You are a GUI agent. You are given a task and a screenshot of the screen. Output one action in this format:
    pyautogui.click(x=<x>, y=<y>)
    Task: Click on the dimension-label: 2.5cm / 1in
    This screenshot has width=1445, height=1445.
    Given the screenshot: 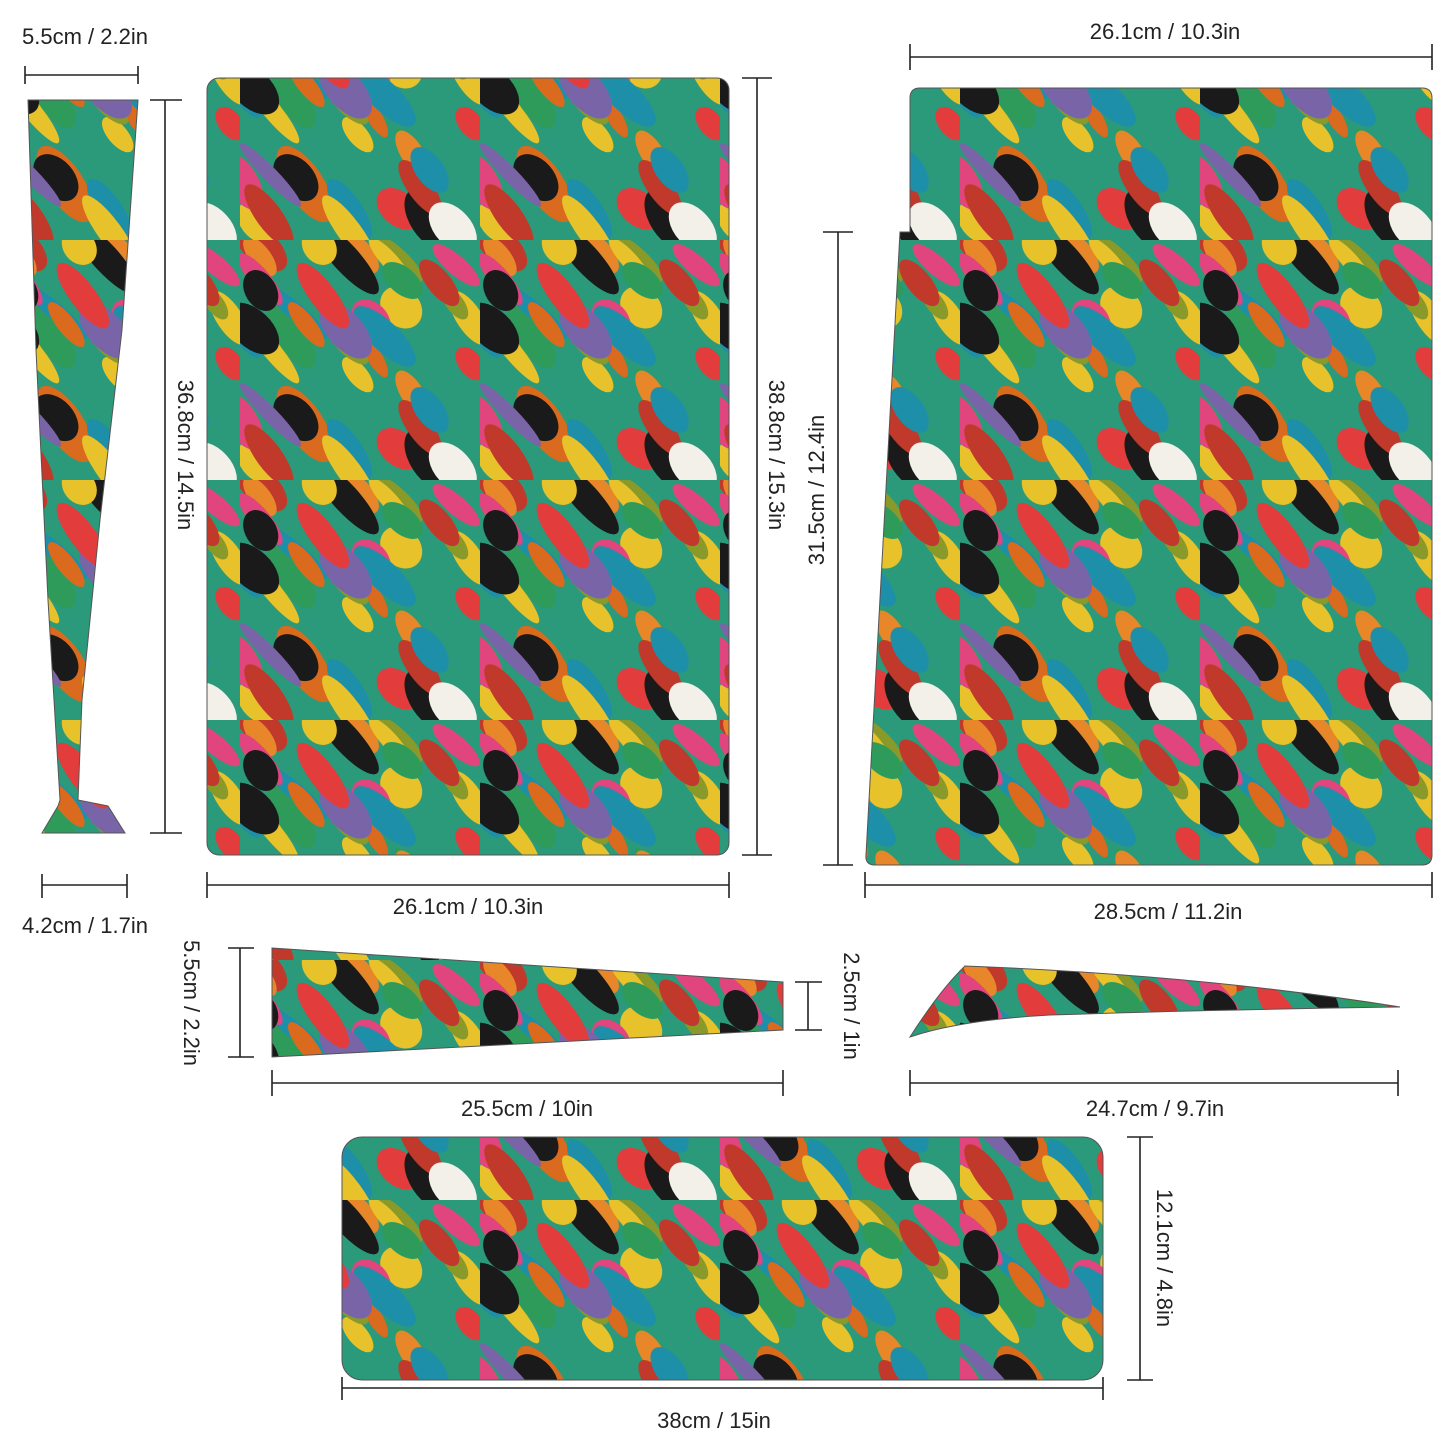 What is the action you would take?
    pyautogui.click(x=851, y=1006)
    